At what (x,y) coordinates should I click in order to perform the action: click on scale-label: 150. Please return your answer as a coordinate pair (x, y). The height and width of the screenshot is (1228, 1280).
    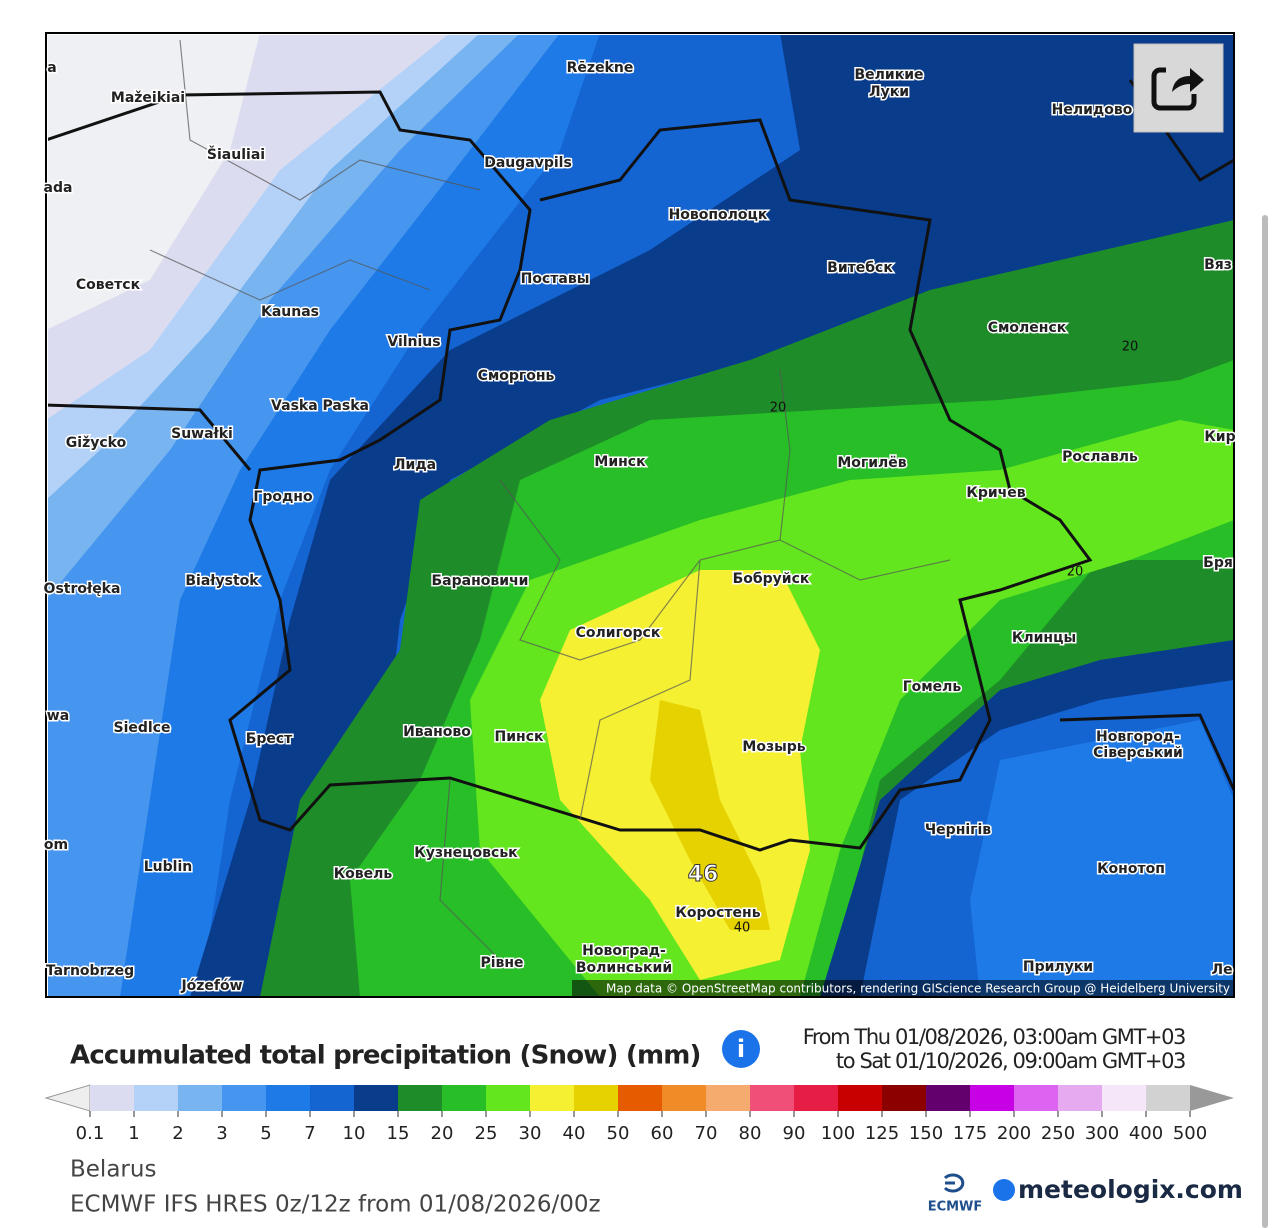
    Looking at the image, I should click on (926, 1133).